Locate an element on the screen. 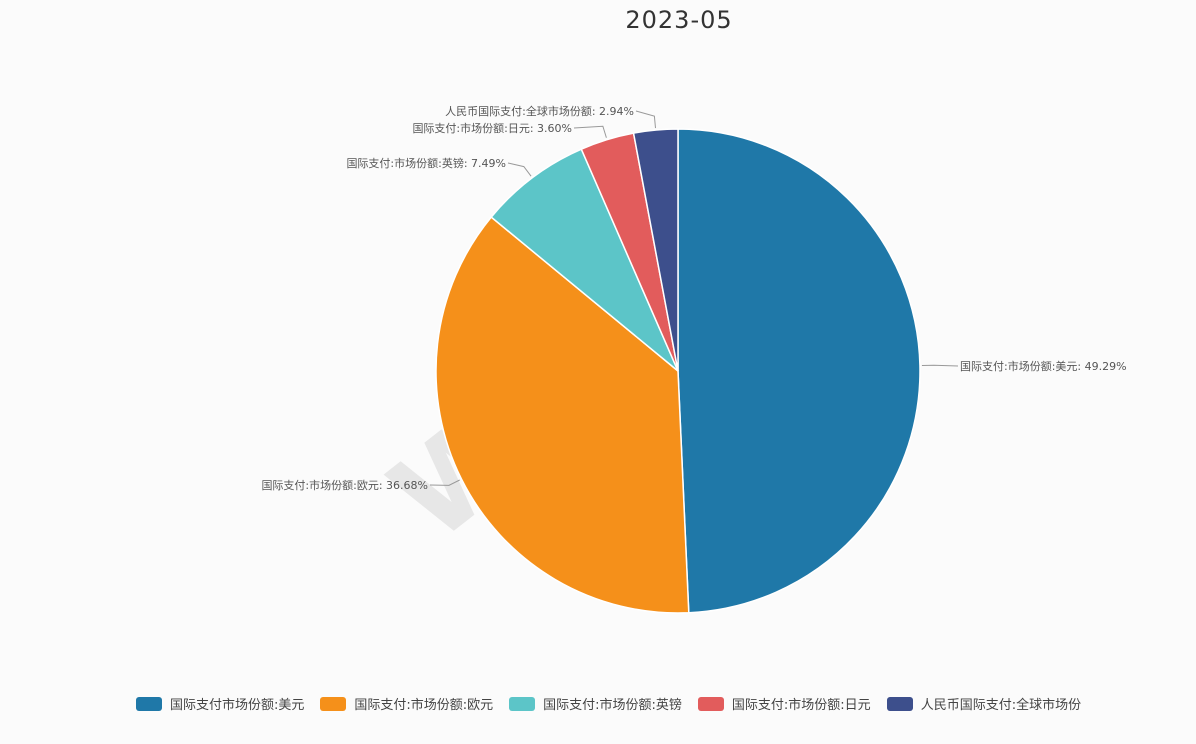  legend-item-3: 国际支付:市场份额:日元 is located at coordinates (784, 703).